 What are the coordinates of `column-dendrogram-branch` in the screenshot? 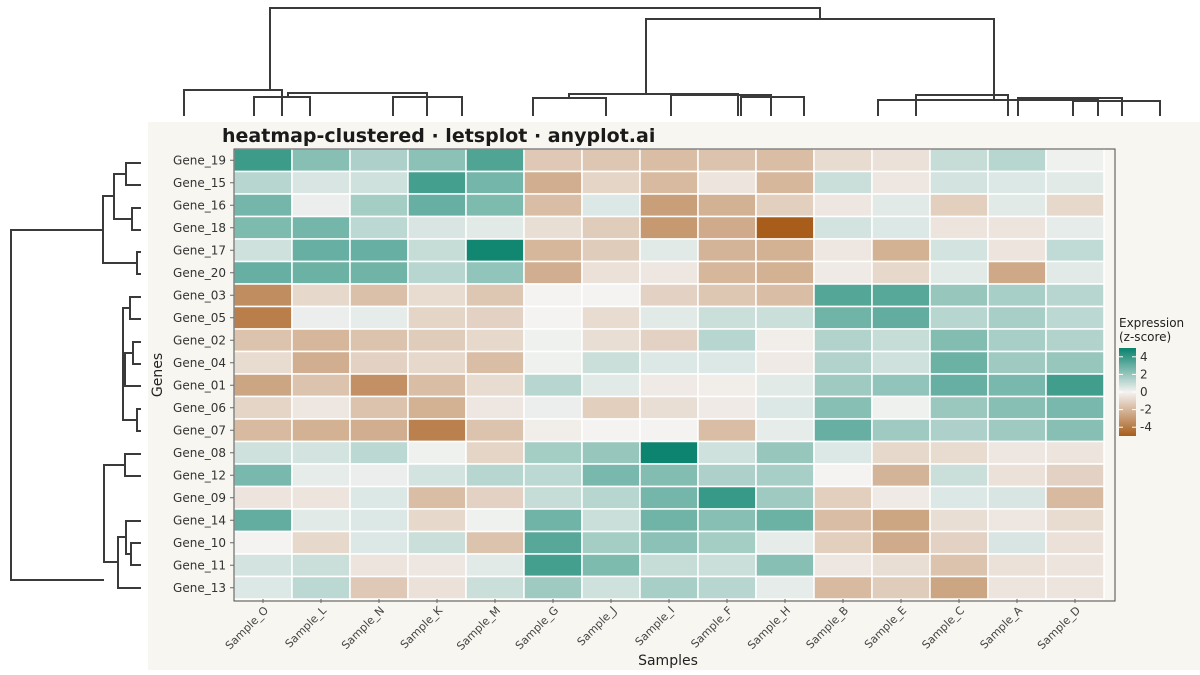 It's located at (772, 106).